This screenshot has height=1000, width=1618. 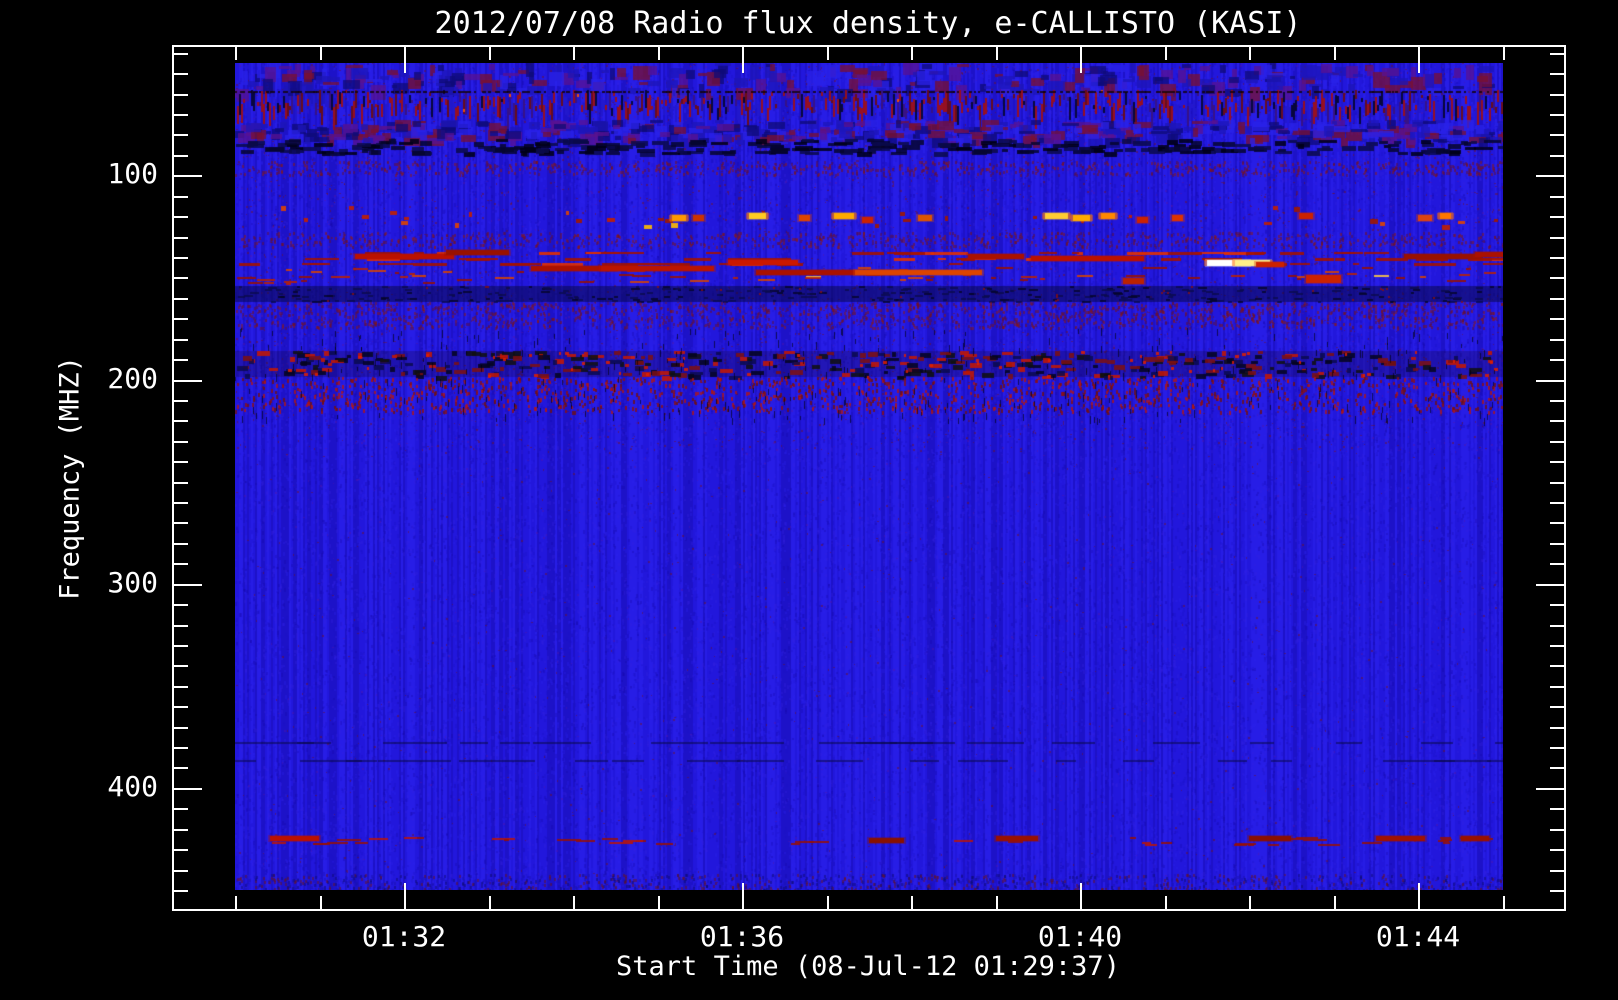 I want to click on x-tick-label: 01:44, so click(x=1418, y=936).